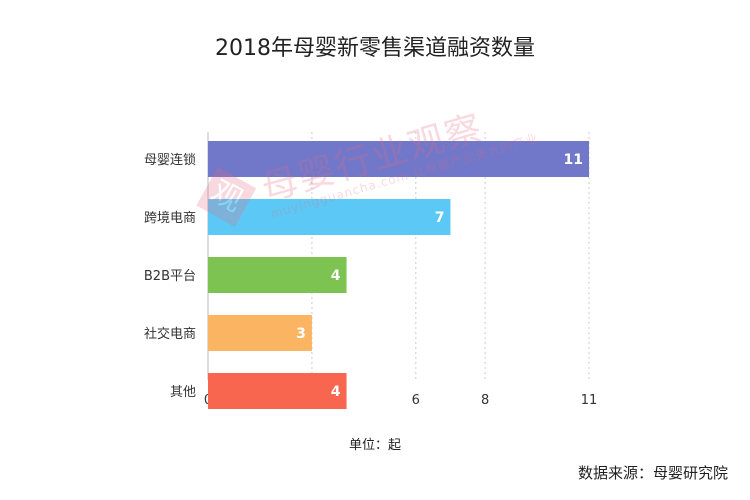  Describe the element at coordinates (416, 400) in the screenshot. I see `x-tick-label: 6` at that location.